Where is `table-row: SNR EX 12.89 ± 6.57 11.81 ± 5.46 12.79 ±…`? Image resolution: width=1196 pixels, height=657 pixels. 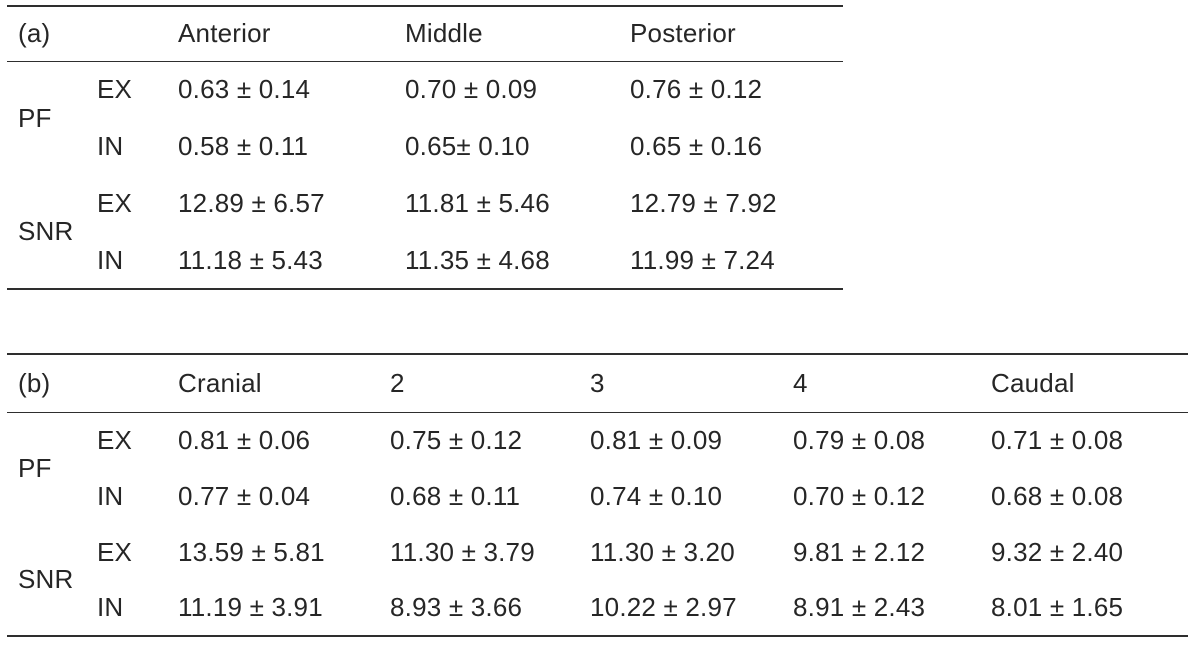
table-row: SNR EX 12.89 ± 6.57 11.81 ± 5.46 12.79 ±… is located at coordinates (425, 210).